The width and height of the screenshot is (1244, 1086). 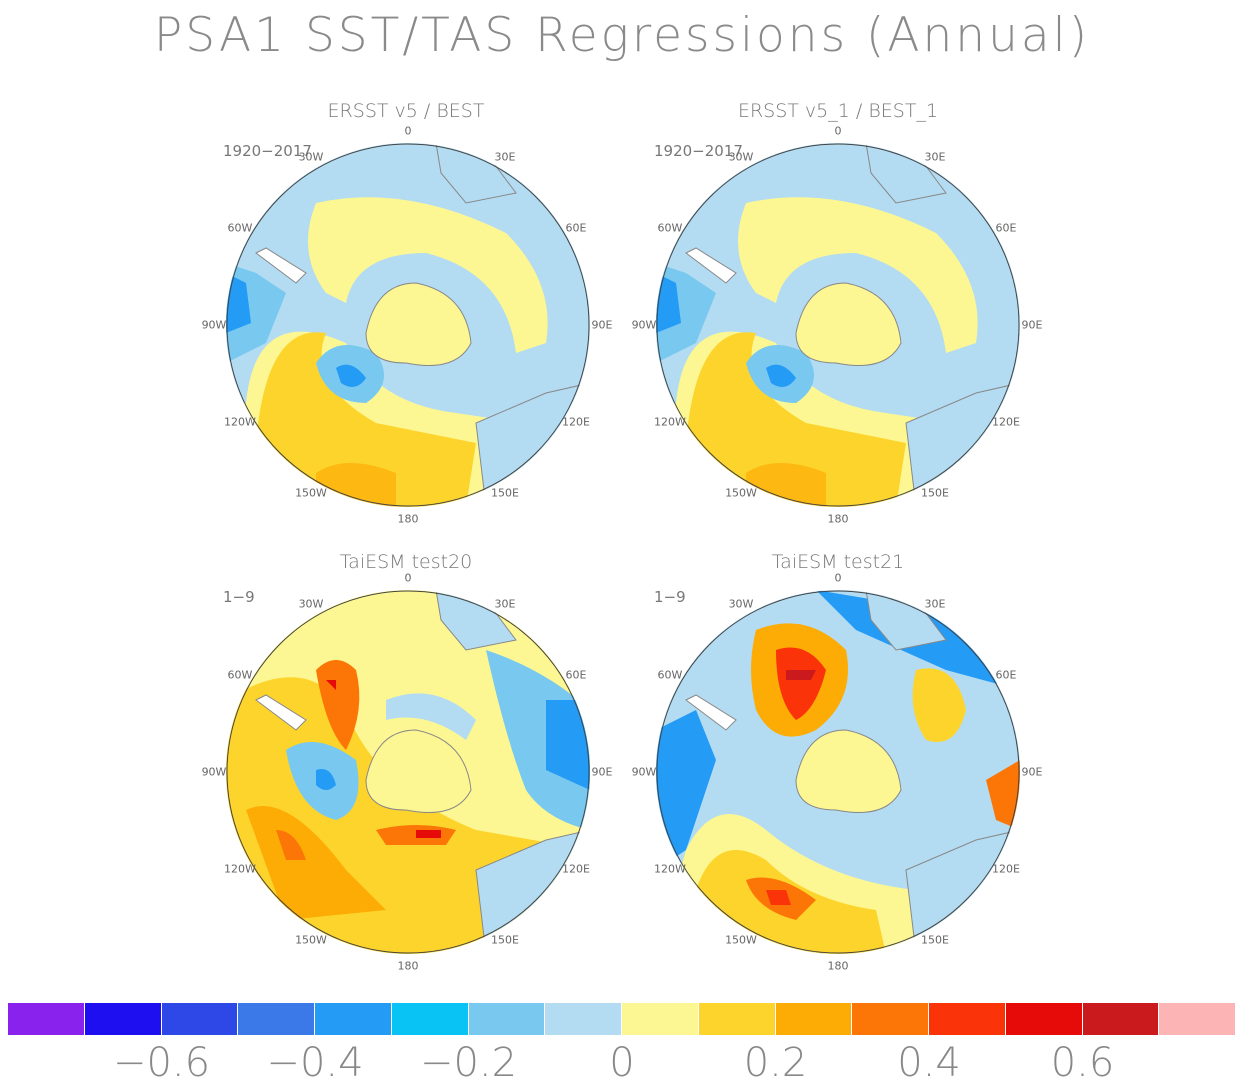 I want to click on colorbar-tick-label: 0.4, so click(x=929, y=1063).